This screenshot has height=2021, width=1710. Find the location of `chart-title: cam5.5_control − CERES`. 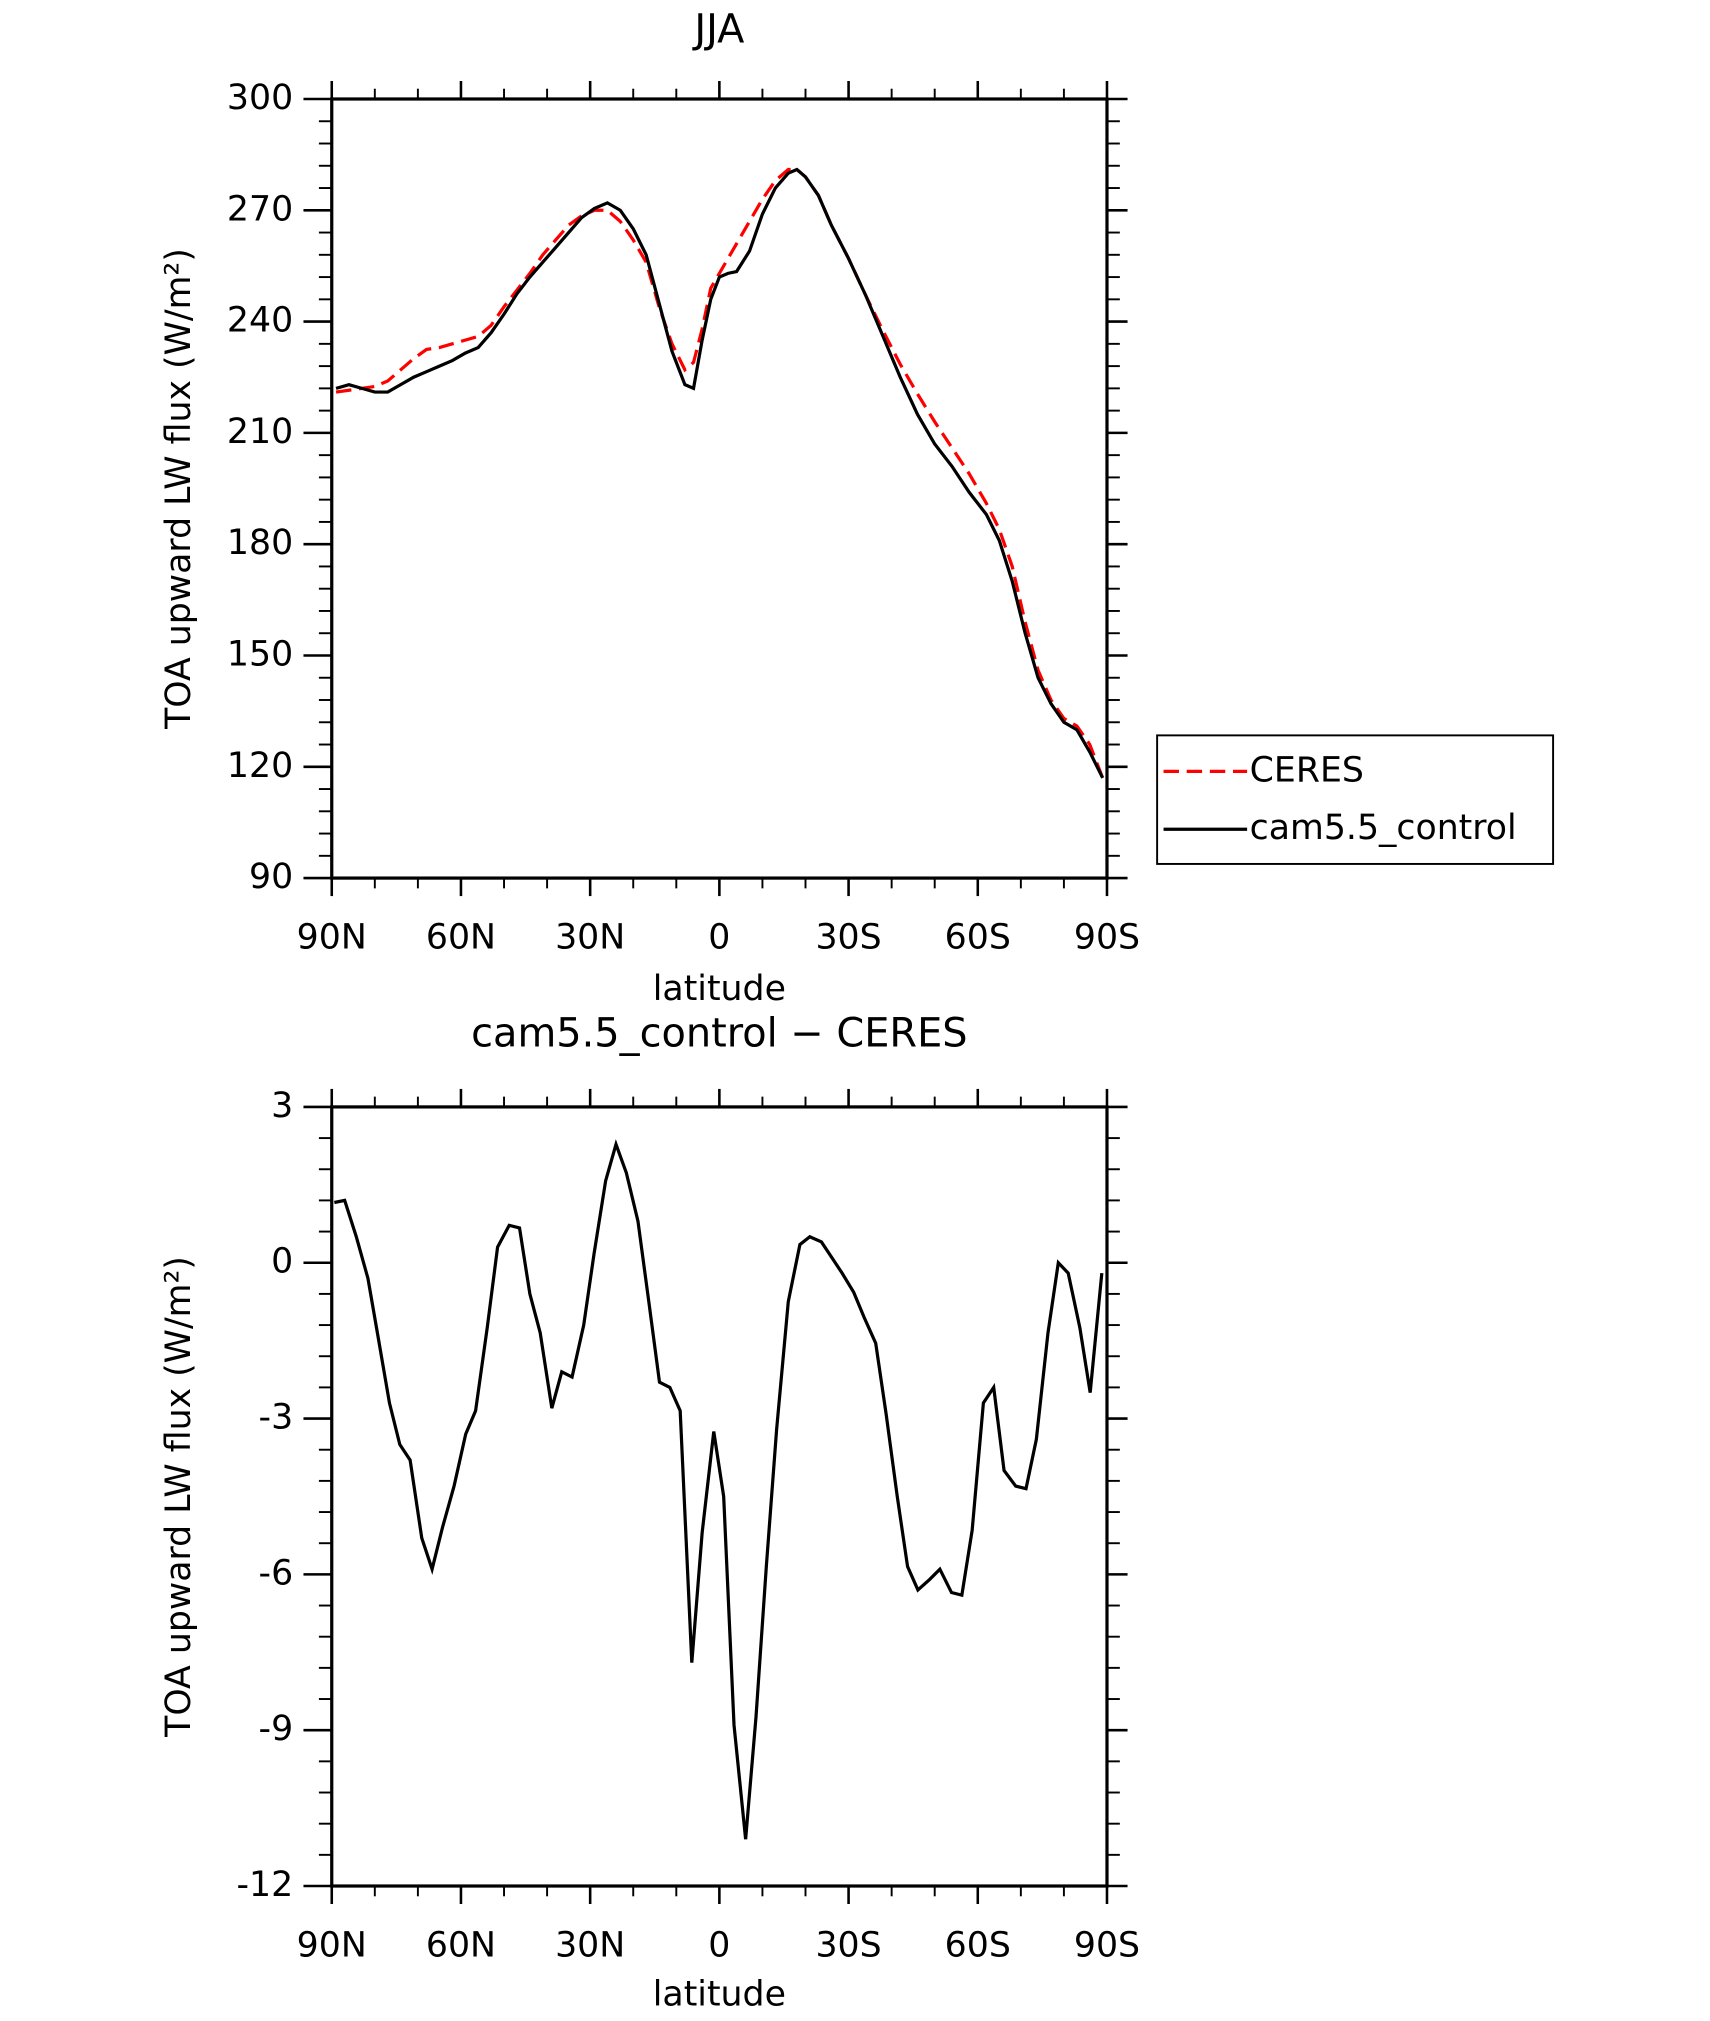

chart-title: cam5.5_control − CERES is located at coordinates (719, 1034).